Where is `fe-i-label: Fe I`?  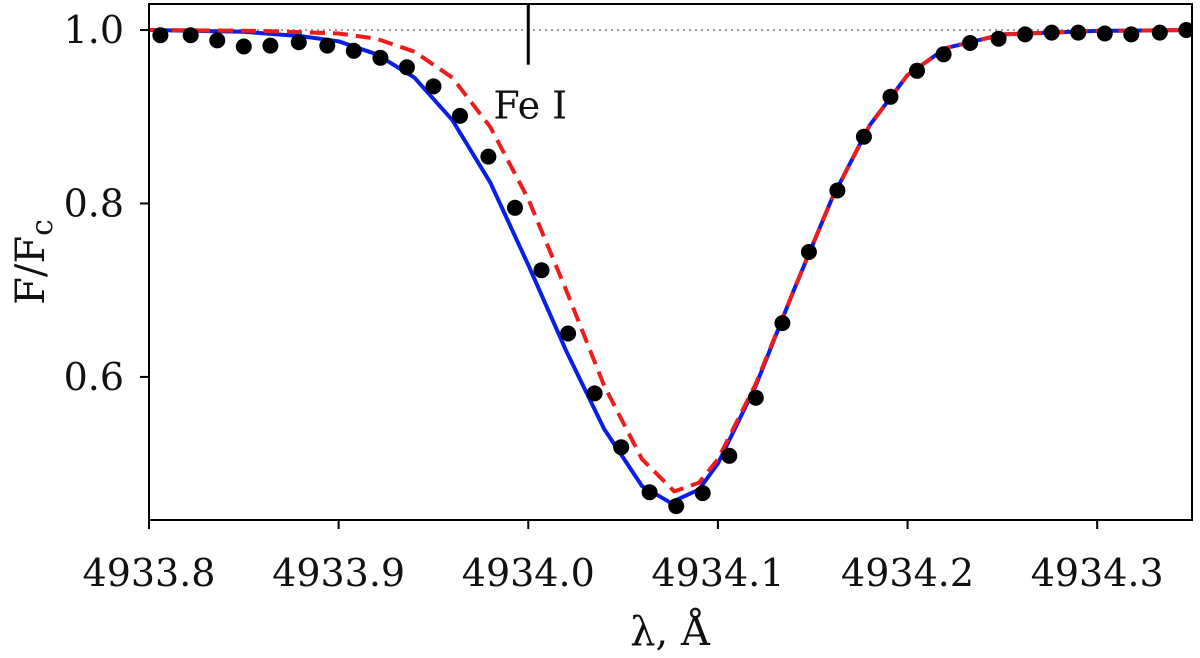
fe-i-label: Fe I is located at coordinates (530, 106).